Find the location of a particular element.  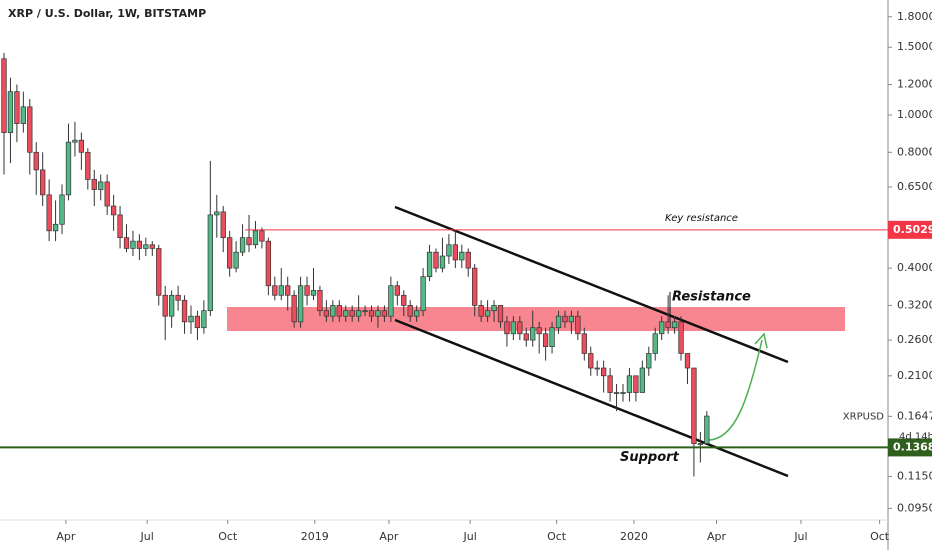

y-tick-label: 0.09500 is located at coordinates (914, 507).